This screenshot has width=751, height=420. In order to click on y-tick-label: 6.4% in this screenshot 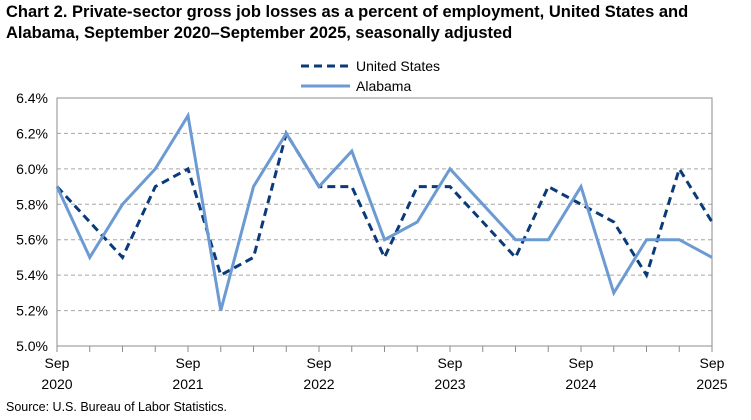, I will do `click(32, 98)`.